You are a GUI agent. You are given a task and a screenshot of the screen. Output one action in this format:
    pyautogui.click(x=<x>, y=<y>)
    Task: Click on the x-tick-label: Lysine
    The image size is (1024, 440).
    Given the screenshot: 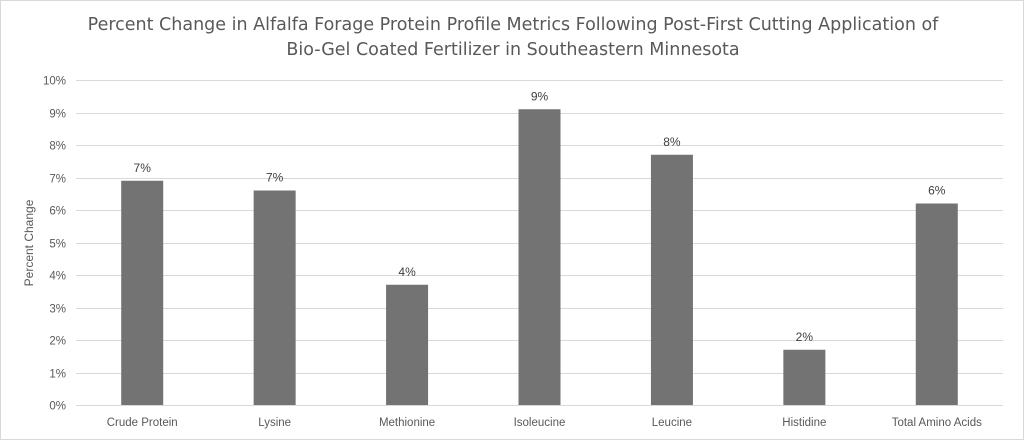 What is the action you would take?
    pyautogui.click(x=274, y=423)
    